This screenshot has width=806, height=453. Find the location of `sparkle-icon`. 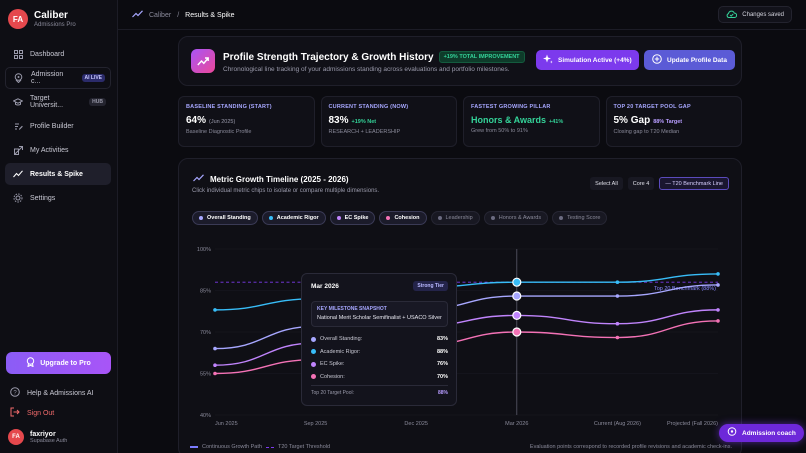

sparkle-icon is located at coordinates (548, 60).